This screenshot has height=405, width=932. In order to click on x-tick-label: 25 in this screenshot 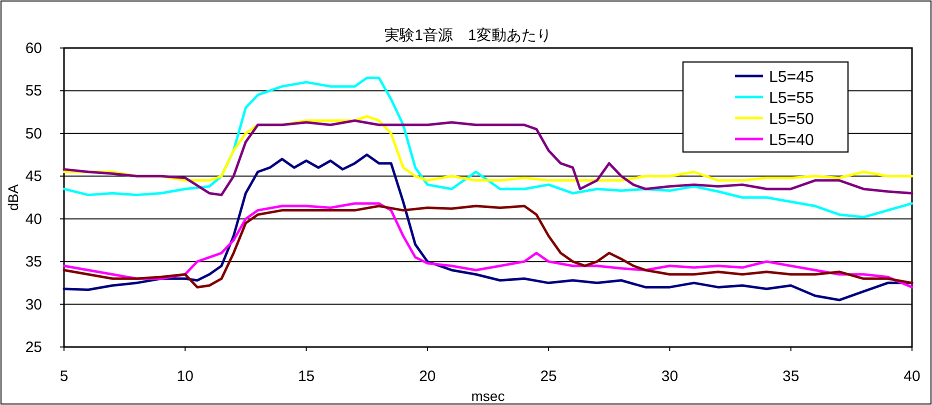, I will do `click(548, 376)`.